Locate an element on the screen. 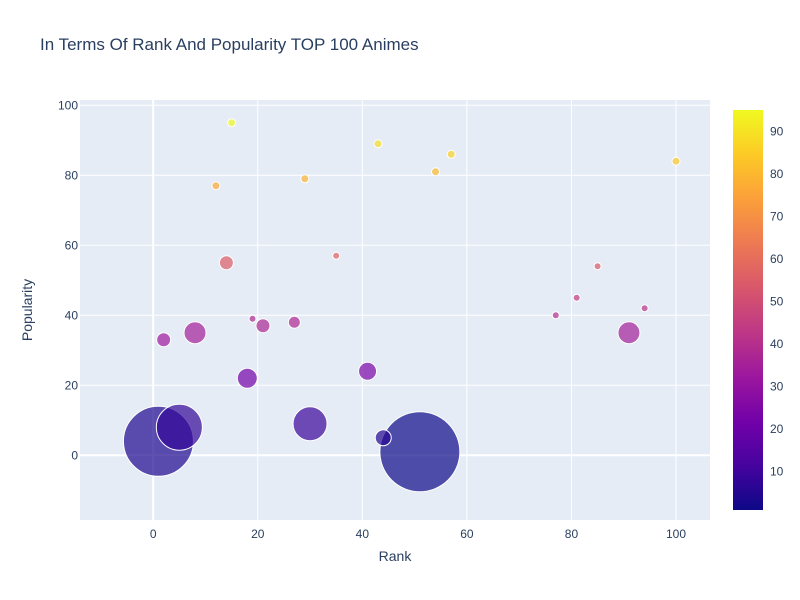 The width and height of the screenshot is (800, 600). x-tick-label: 100 is located at coordinates (676, 534).